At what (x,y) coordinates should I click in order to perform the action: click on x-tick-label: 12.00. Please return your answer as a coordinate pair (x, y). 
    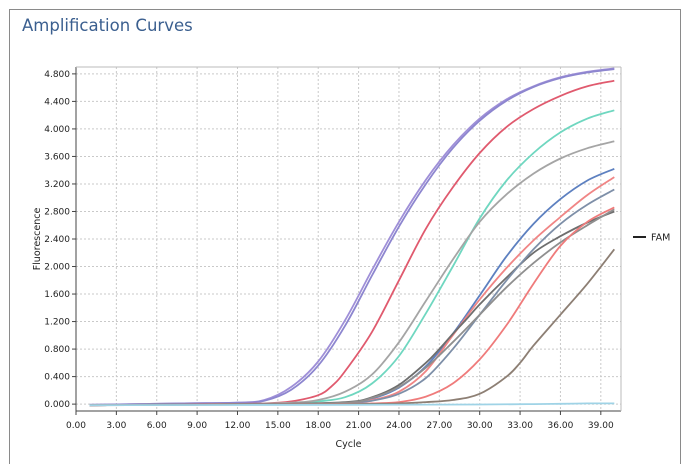
    Looking at the image, I should click on (238, 426).